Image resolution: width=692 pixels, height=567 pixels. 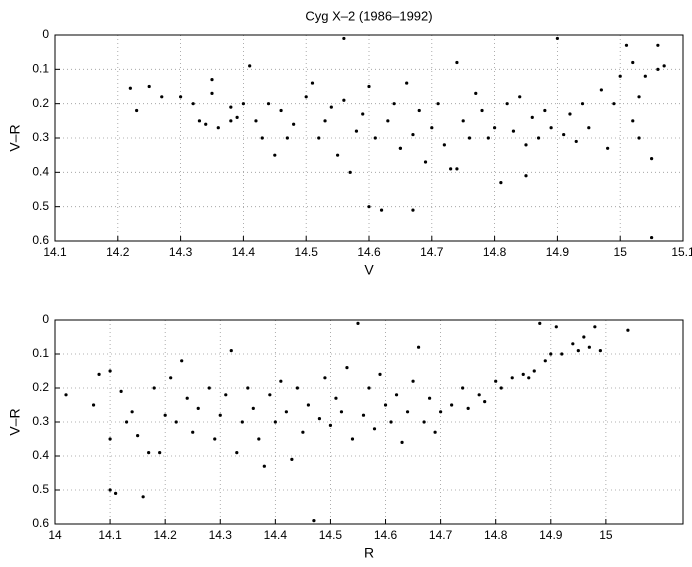 What do you see at coordinates (221, 535) in the screenshot?
I see `x-tick-label: 14.3` at bounding box center [221, 535].